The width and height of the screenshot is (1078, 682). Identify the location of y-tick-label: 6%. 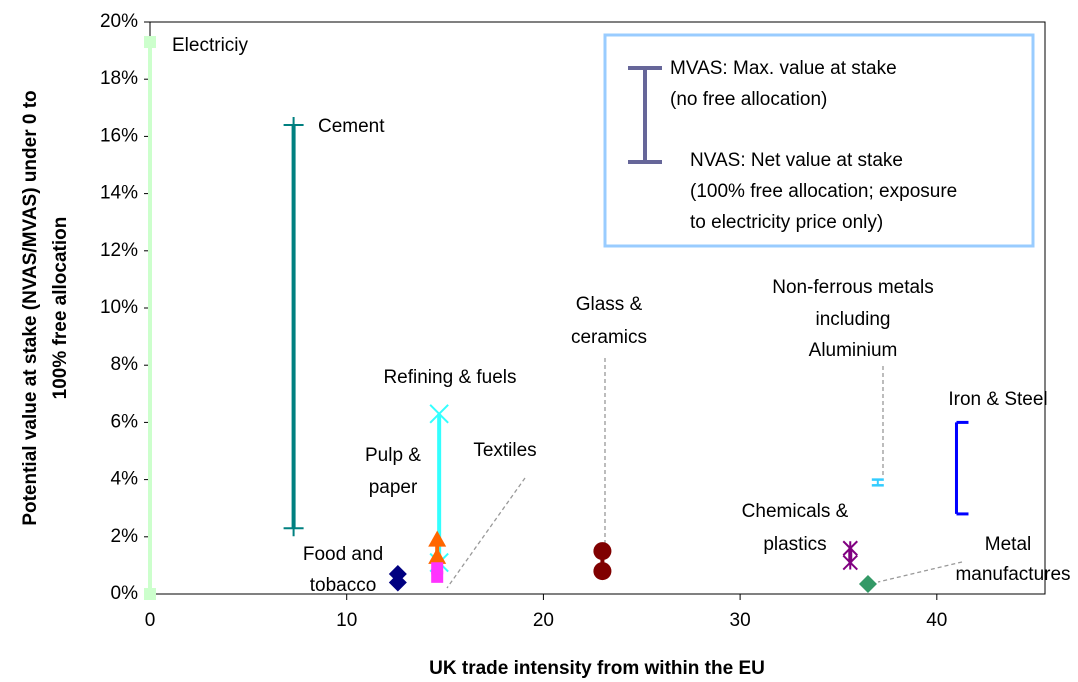
(125, 421).